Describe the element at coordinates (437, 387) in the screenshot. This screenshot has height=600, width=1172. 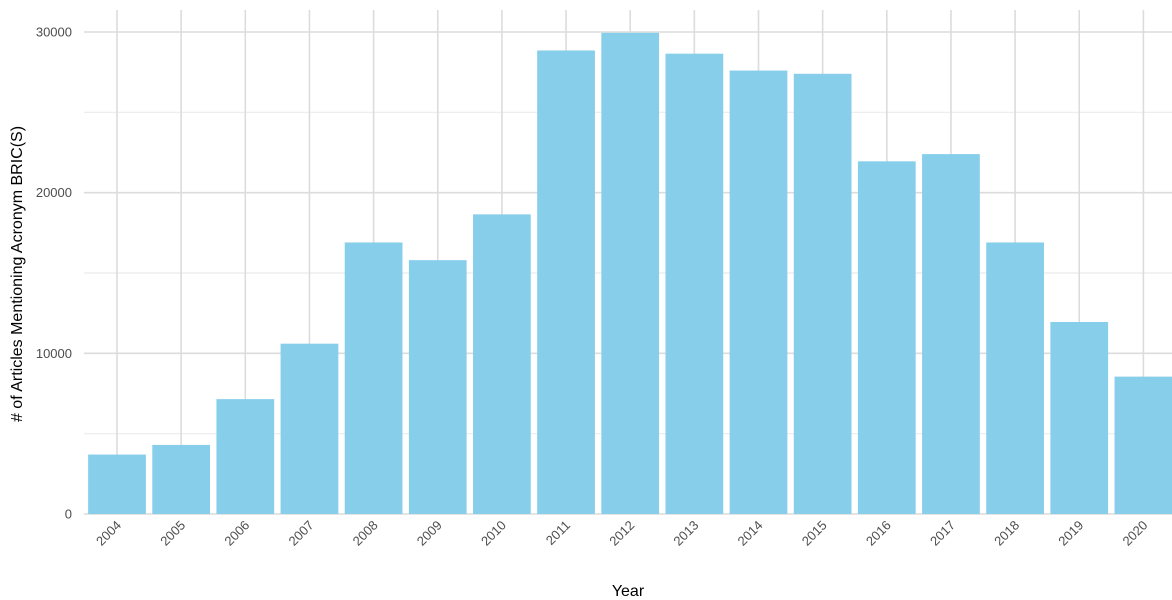
I see `bar-2009` at that location.